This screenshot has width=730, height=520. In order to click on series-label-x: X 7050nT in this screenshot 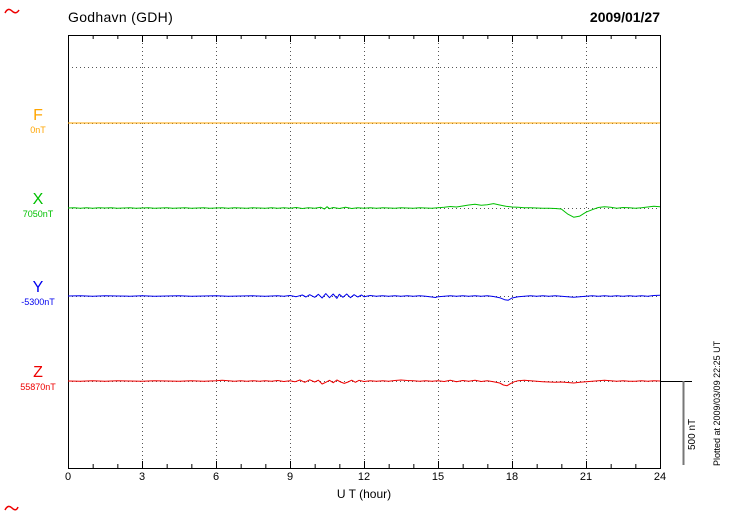, I will do `click(38, 205)`.